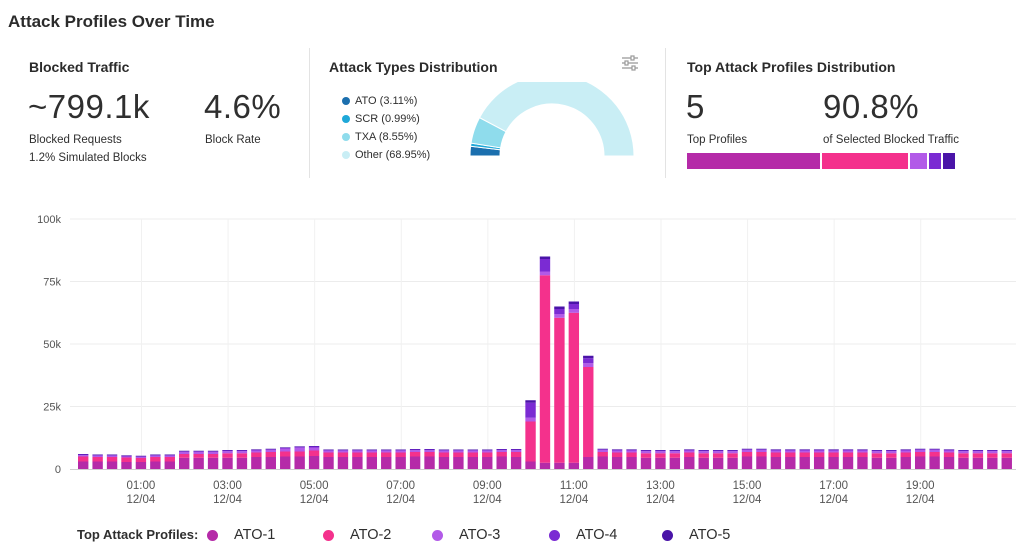 The height and width of the screenshot is (554, 1024). What do you see at coordinates (747, 486) in the screenshot?
I see `x-tick-time: 15:00` at bounding box center [747, 486].